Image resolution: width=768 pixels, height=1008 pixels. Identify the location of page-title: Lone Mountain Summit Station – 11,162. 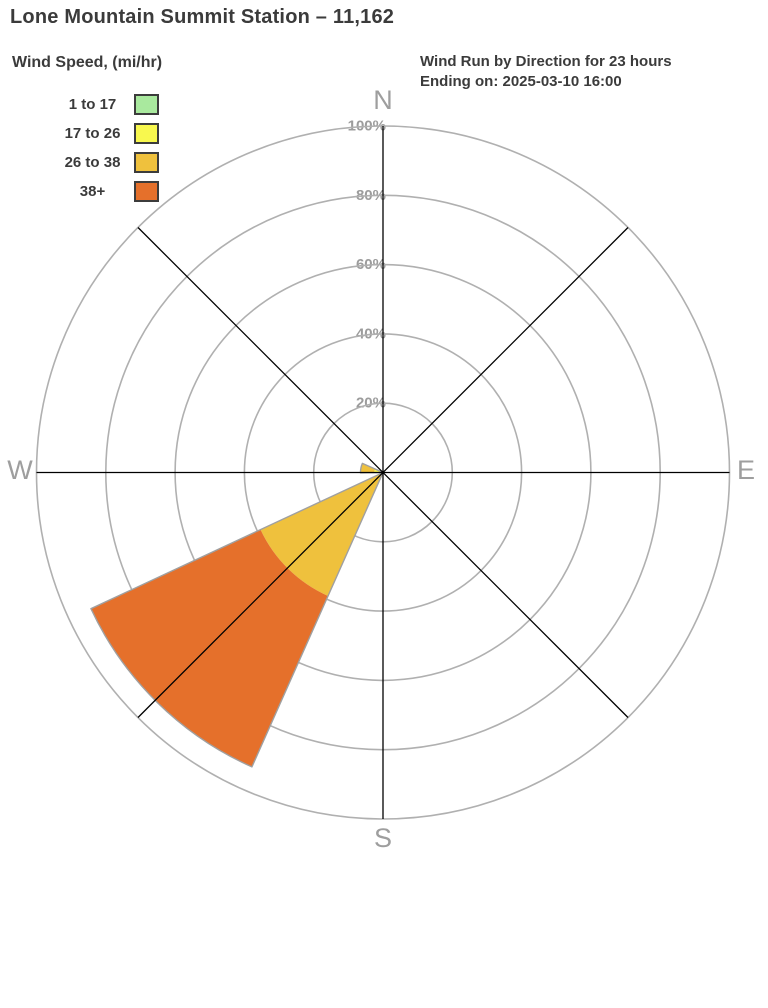
(202, 17).